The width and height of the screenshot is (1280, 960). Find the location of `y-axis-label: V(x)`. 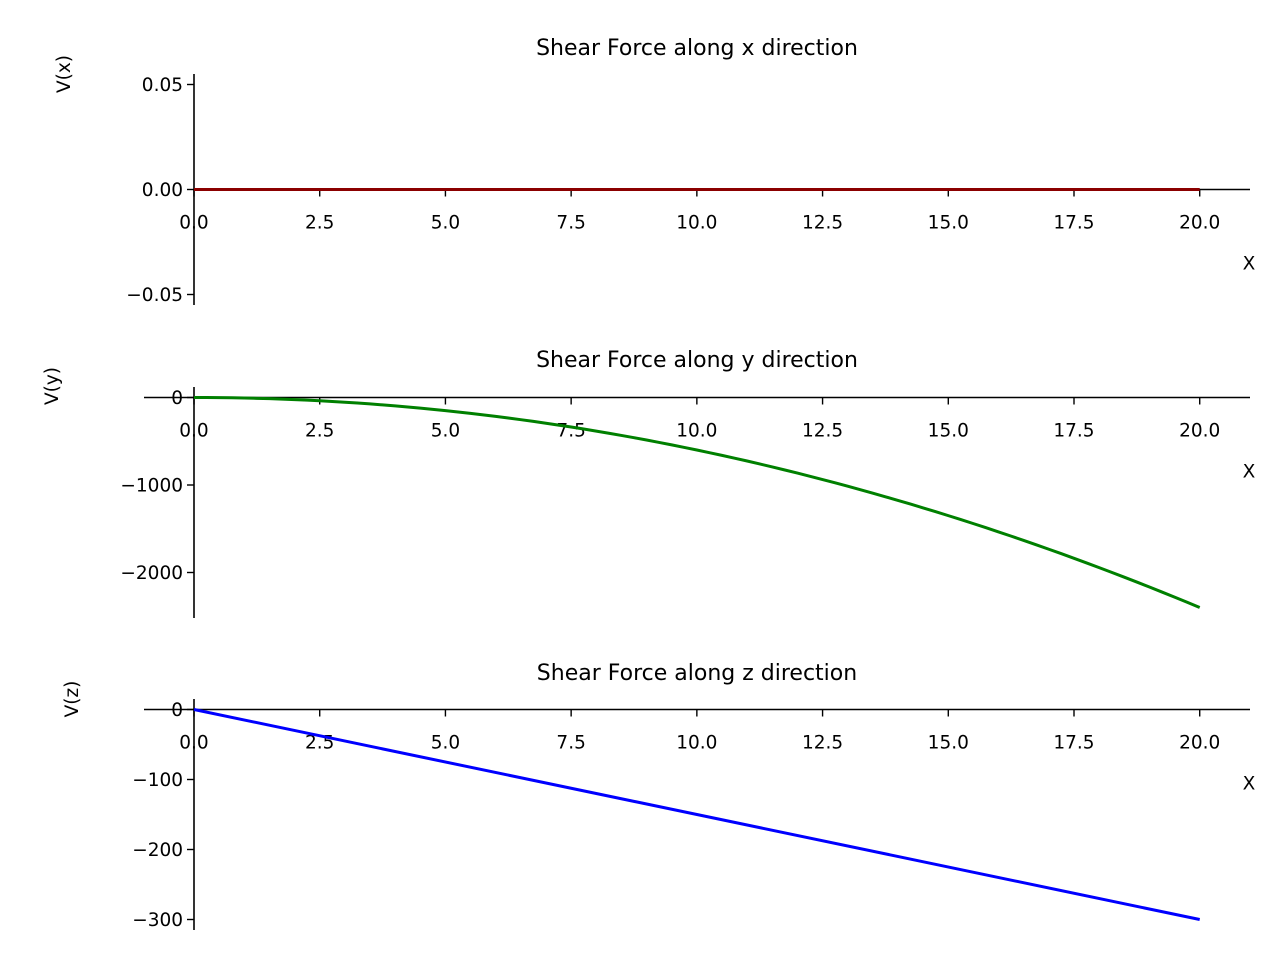

y-axis-label: V(x) is located at coordinates (64, 74).